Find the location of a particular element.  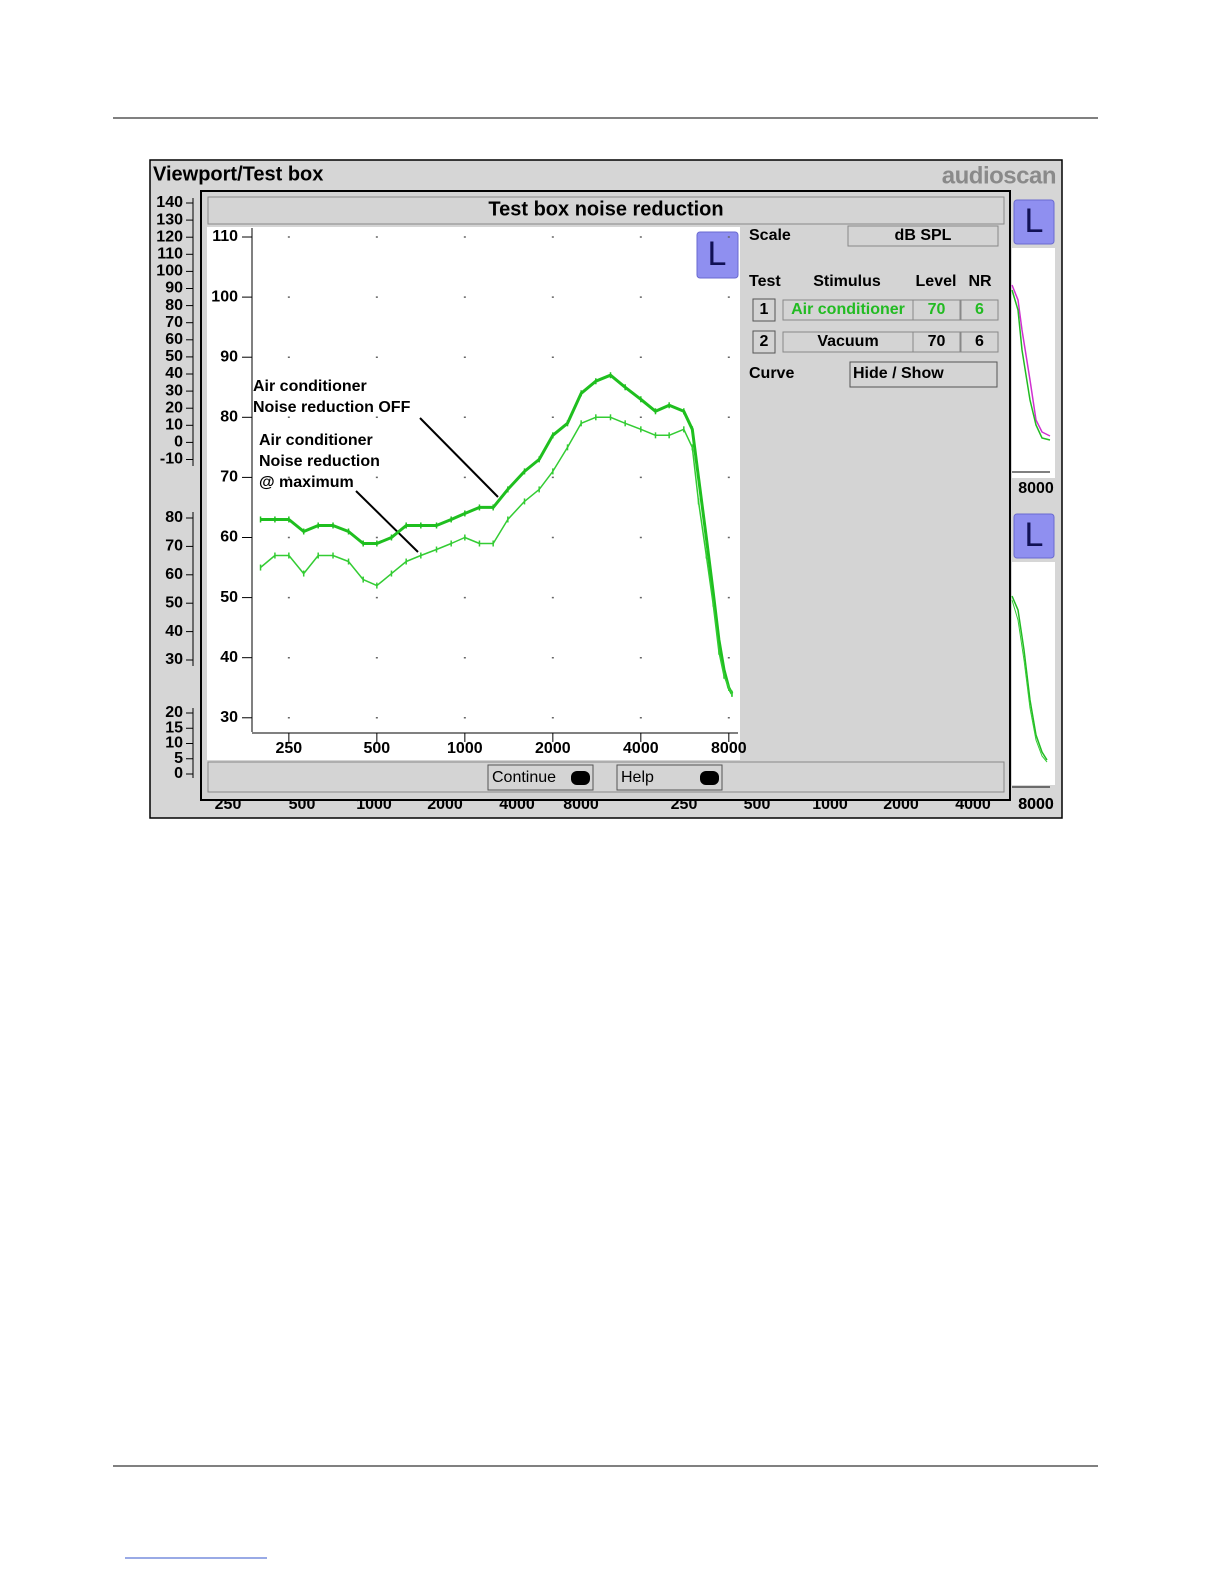

button-bar is located at coordinates (606, 777).